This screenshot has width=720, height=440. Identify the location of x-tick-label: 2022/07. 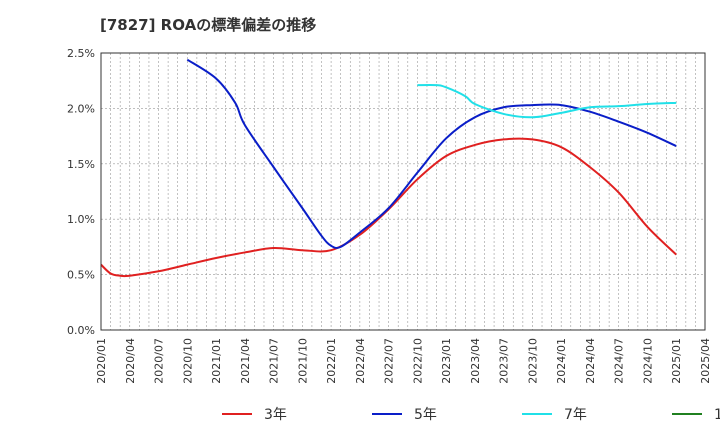
(389, 361).